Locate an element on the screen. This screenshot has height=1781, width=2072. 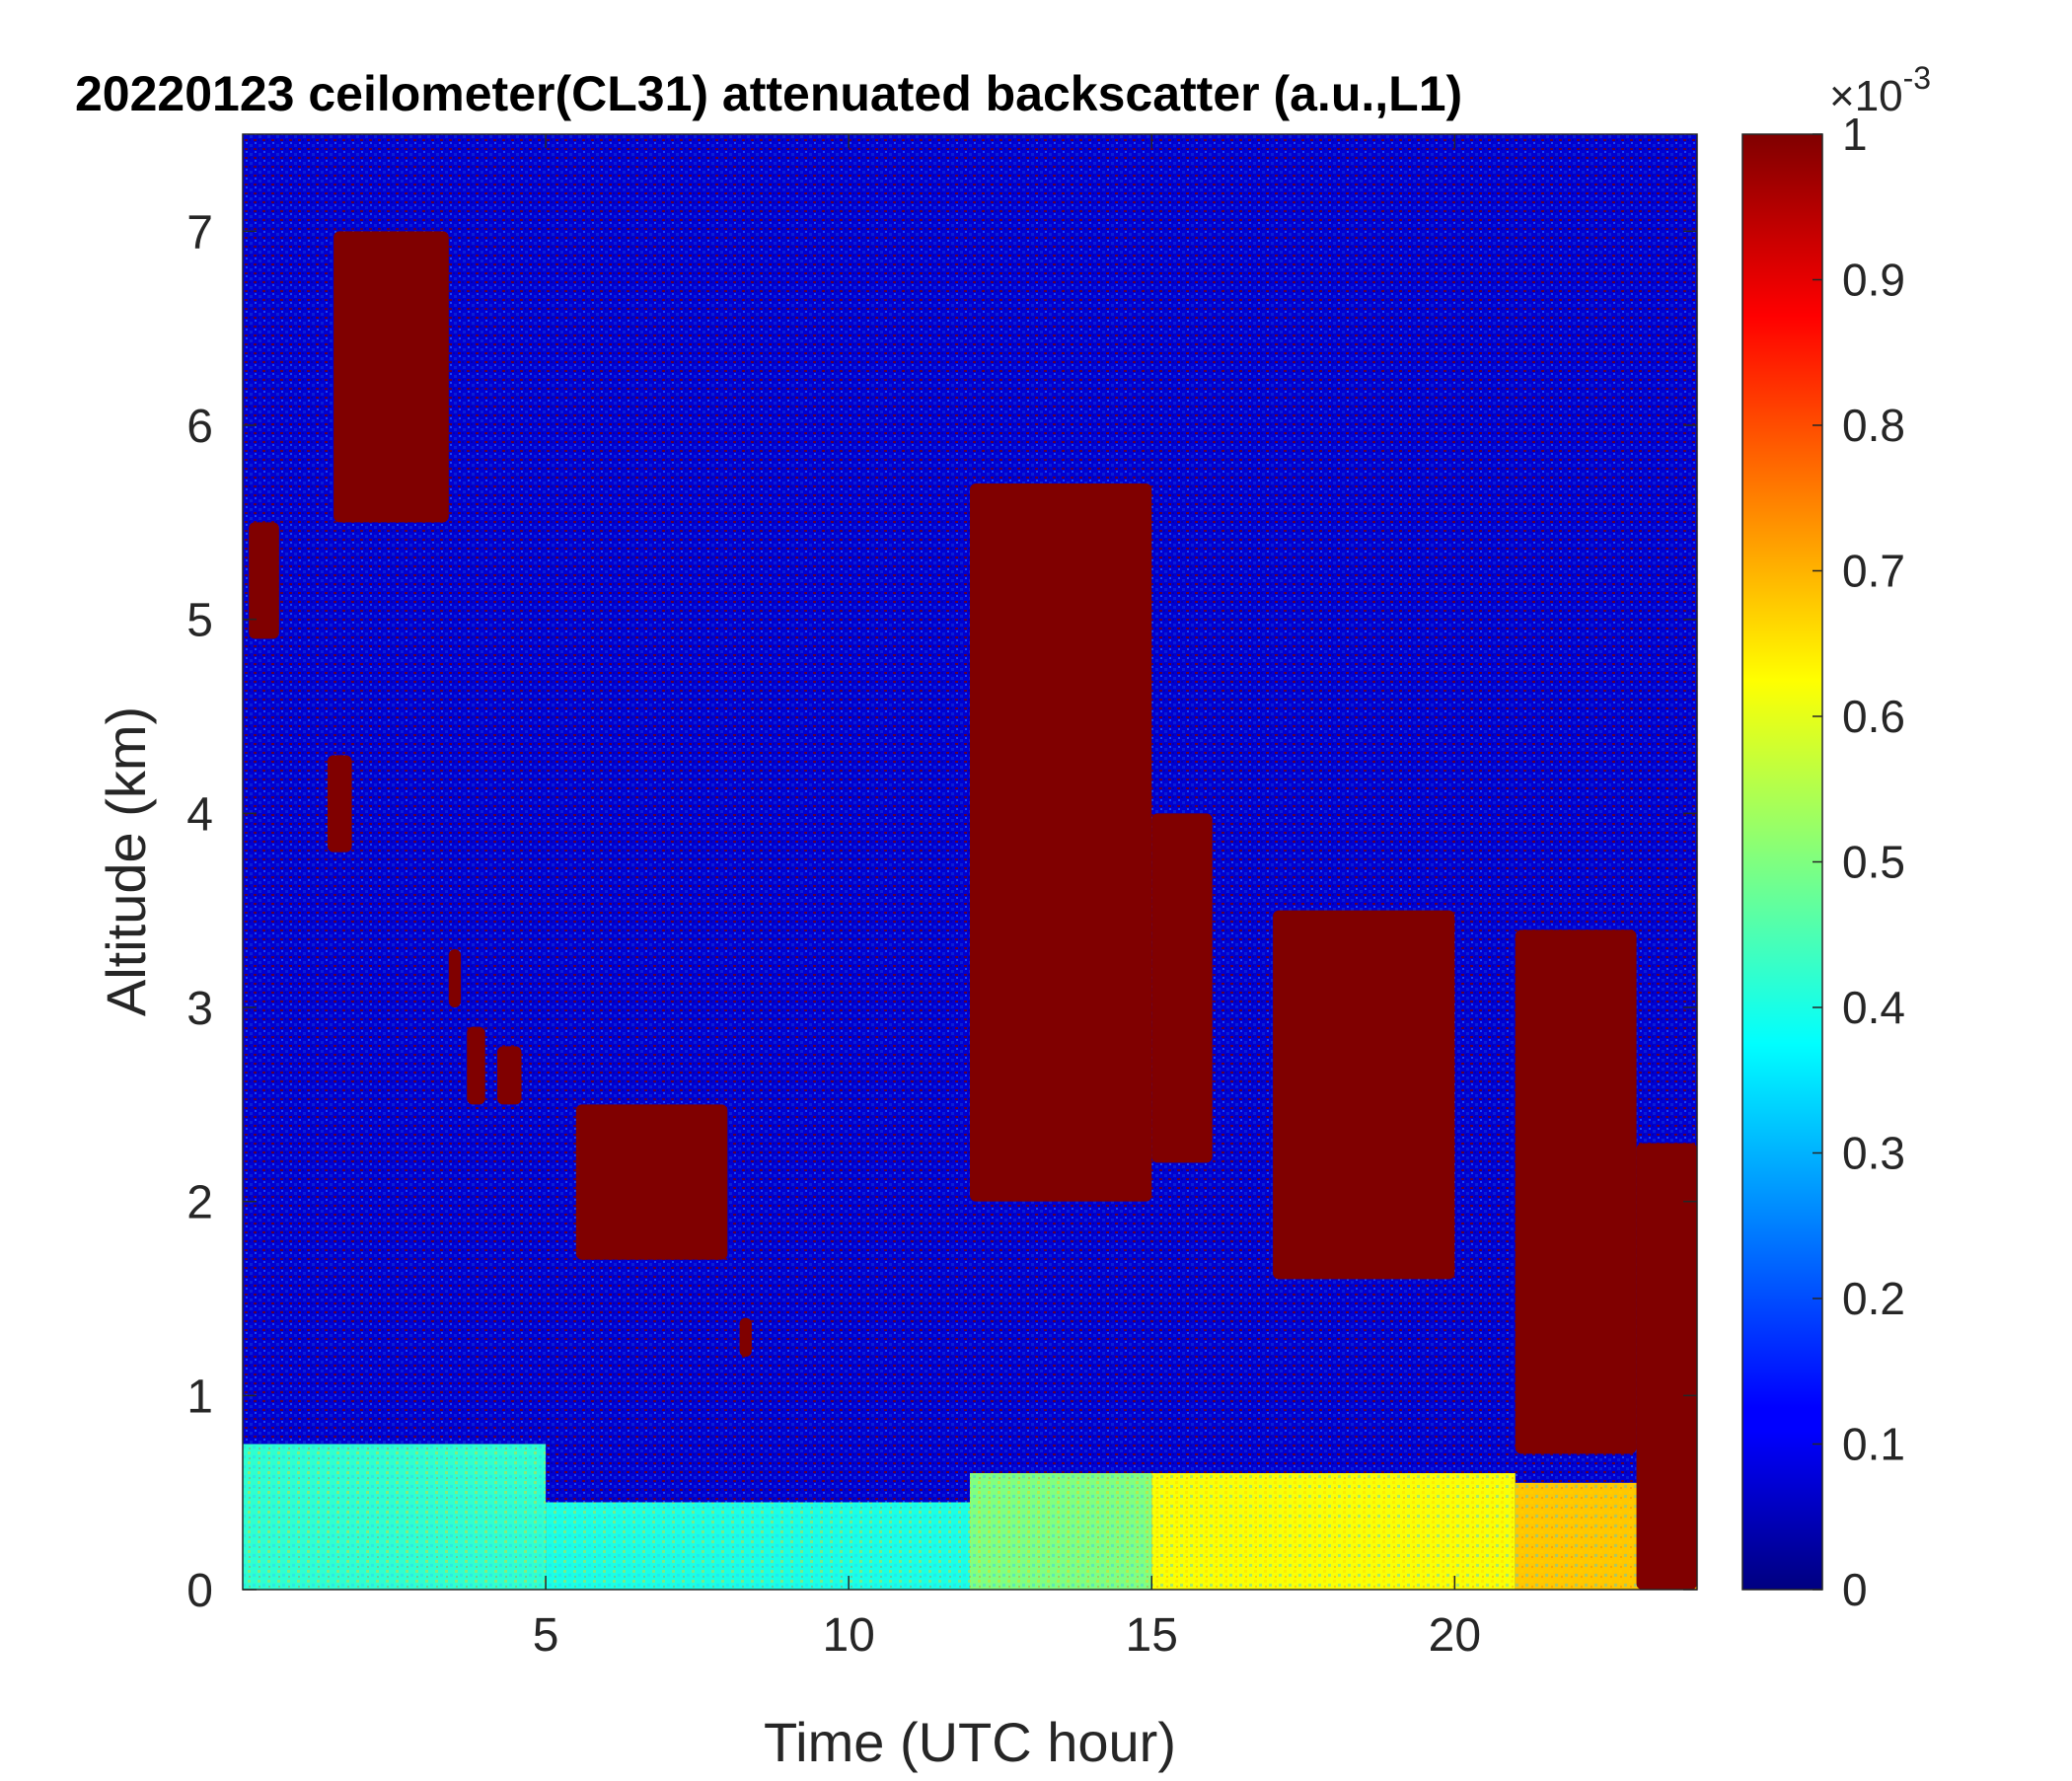
x-tick-label: 15 is located at coordinates (1152, 1635).